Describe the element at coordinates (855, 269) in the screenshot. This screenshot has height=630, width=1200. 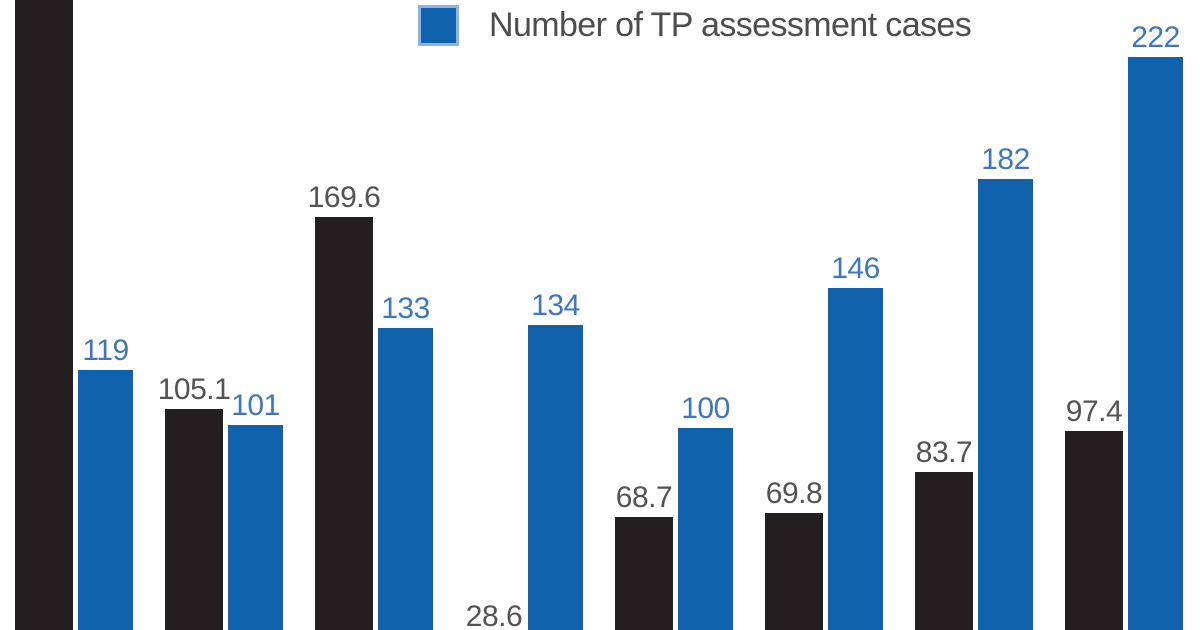
I see `bar-value-label-blue-6: 146` at that location.